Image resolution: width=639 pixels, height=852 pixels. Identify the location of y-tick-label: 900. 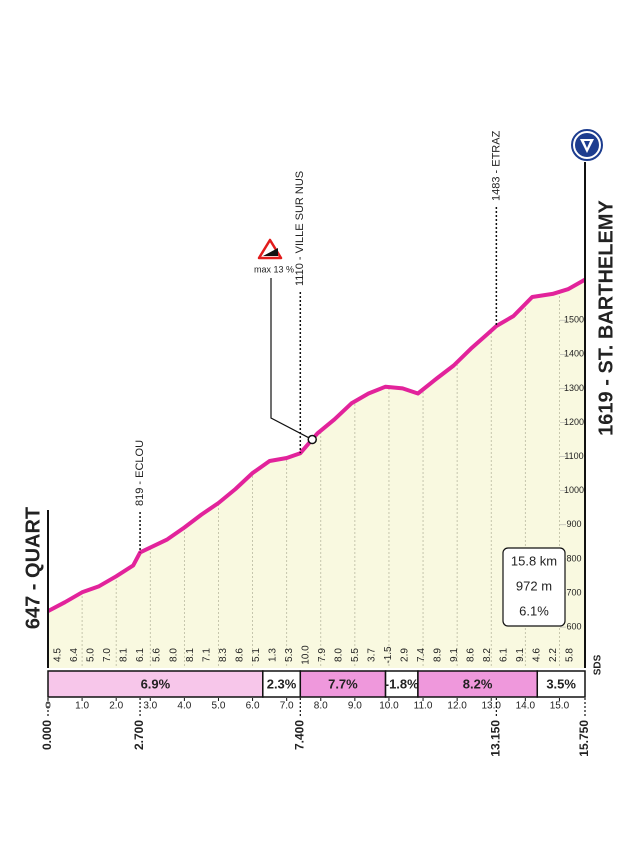
(573, 524).